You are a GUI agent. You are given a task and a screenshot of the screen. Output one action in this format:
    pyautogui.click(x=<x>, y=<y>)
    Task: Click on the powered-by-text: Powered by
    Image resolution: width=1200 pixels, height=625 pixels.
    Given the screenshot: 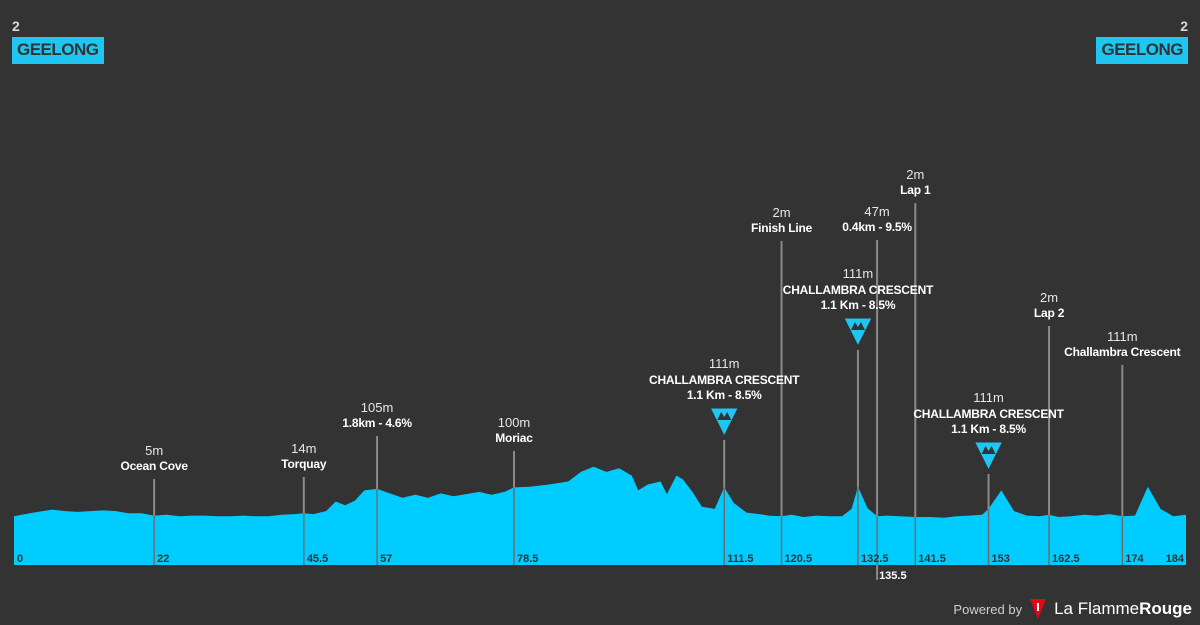 What is the action you would take?
    pyautogui.click(x=988, y=609)
    